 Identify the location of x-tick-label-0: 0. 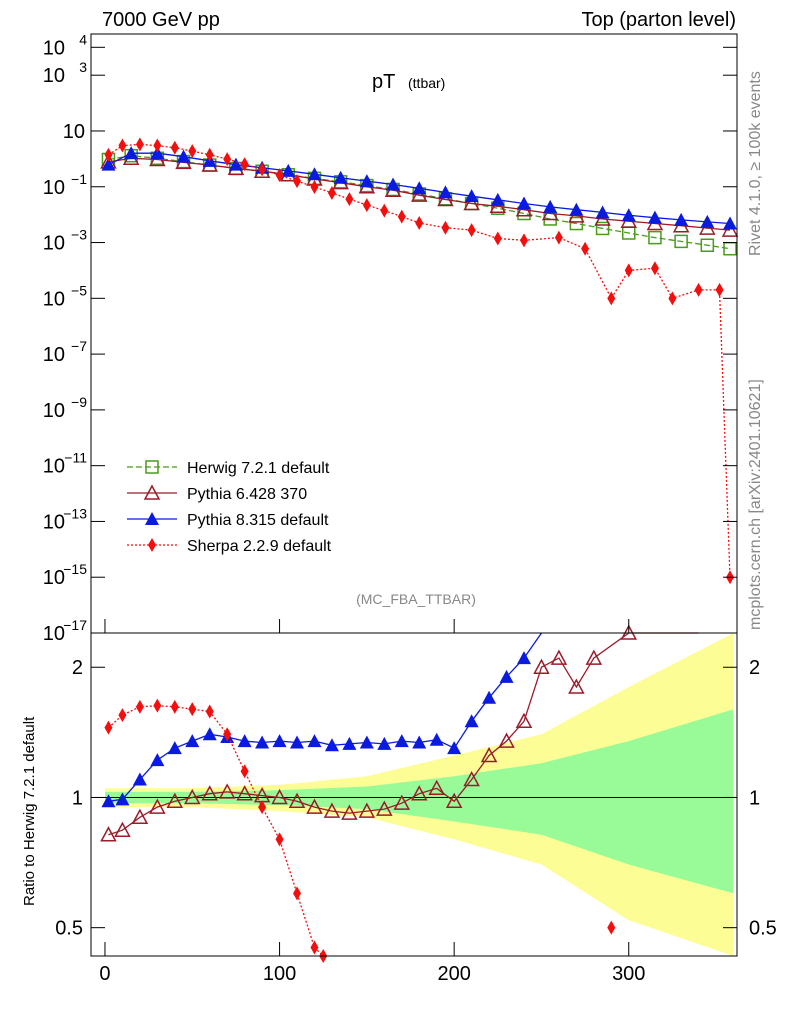
(104, 974).